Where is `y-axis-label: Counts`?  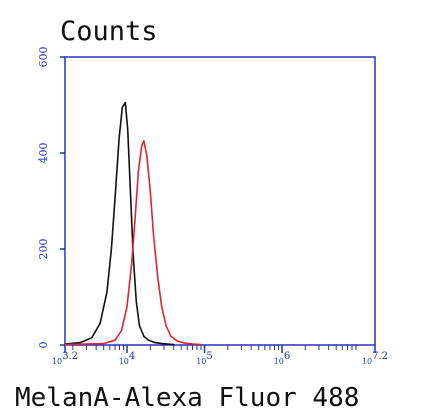
y-axis-label: Counts is located at coordinates (109, 31).